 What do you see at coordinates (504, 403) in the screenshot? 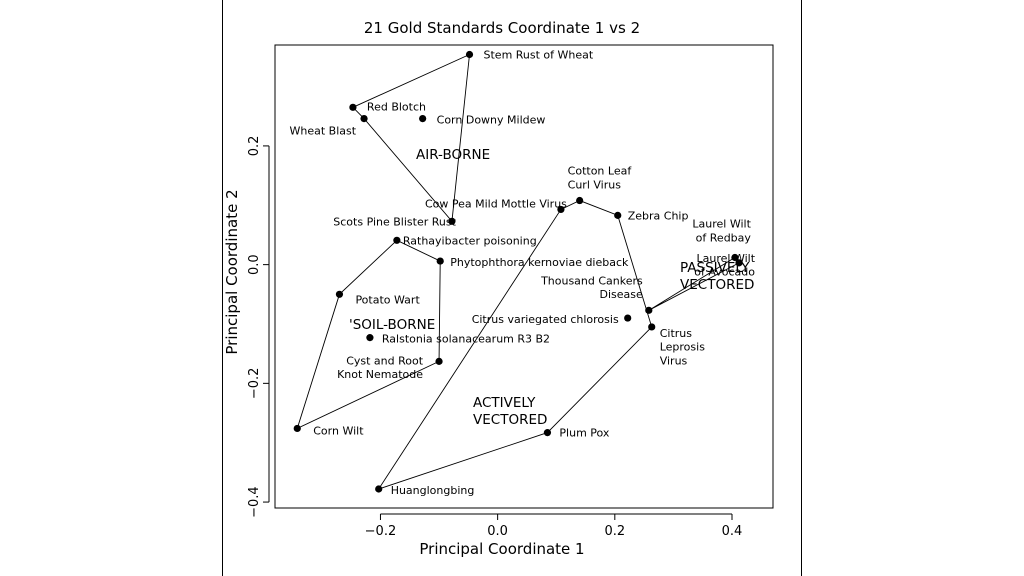
I see `group-label-line: ACTIVELY` at bounding box center [504, 403].